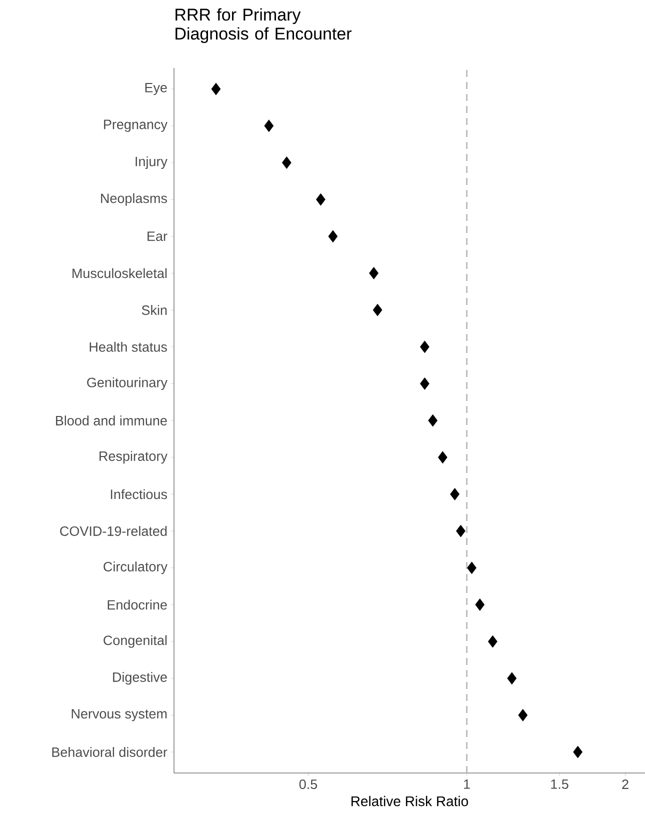 This screenshot has height=823, width=645. What do you see at coordinates (134, 199) in the screenshot?
I see `y-tick-label: Neoplasms` at bounding box center [134, 199].